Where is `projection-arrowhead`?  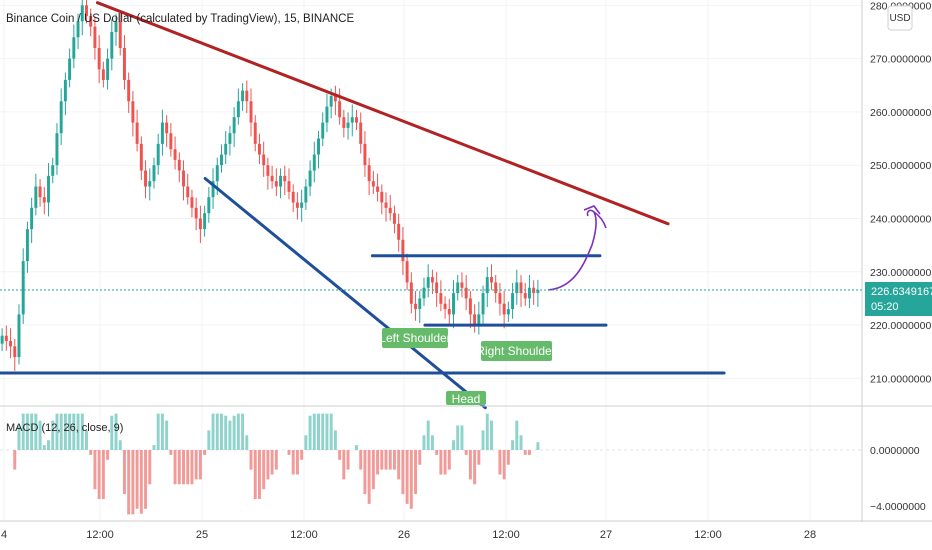
projection-arrowhead is located at coordinates (592, 210).